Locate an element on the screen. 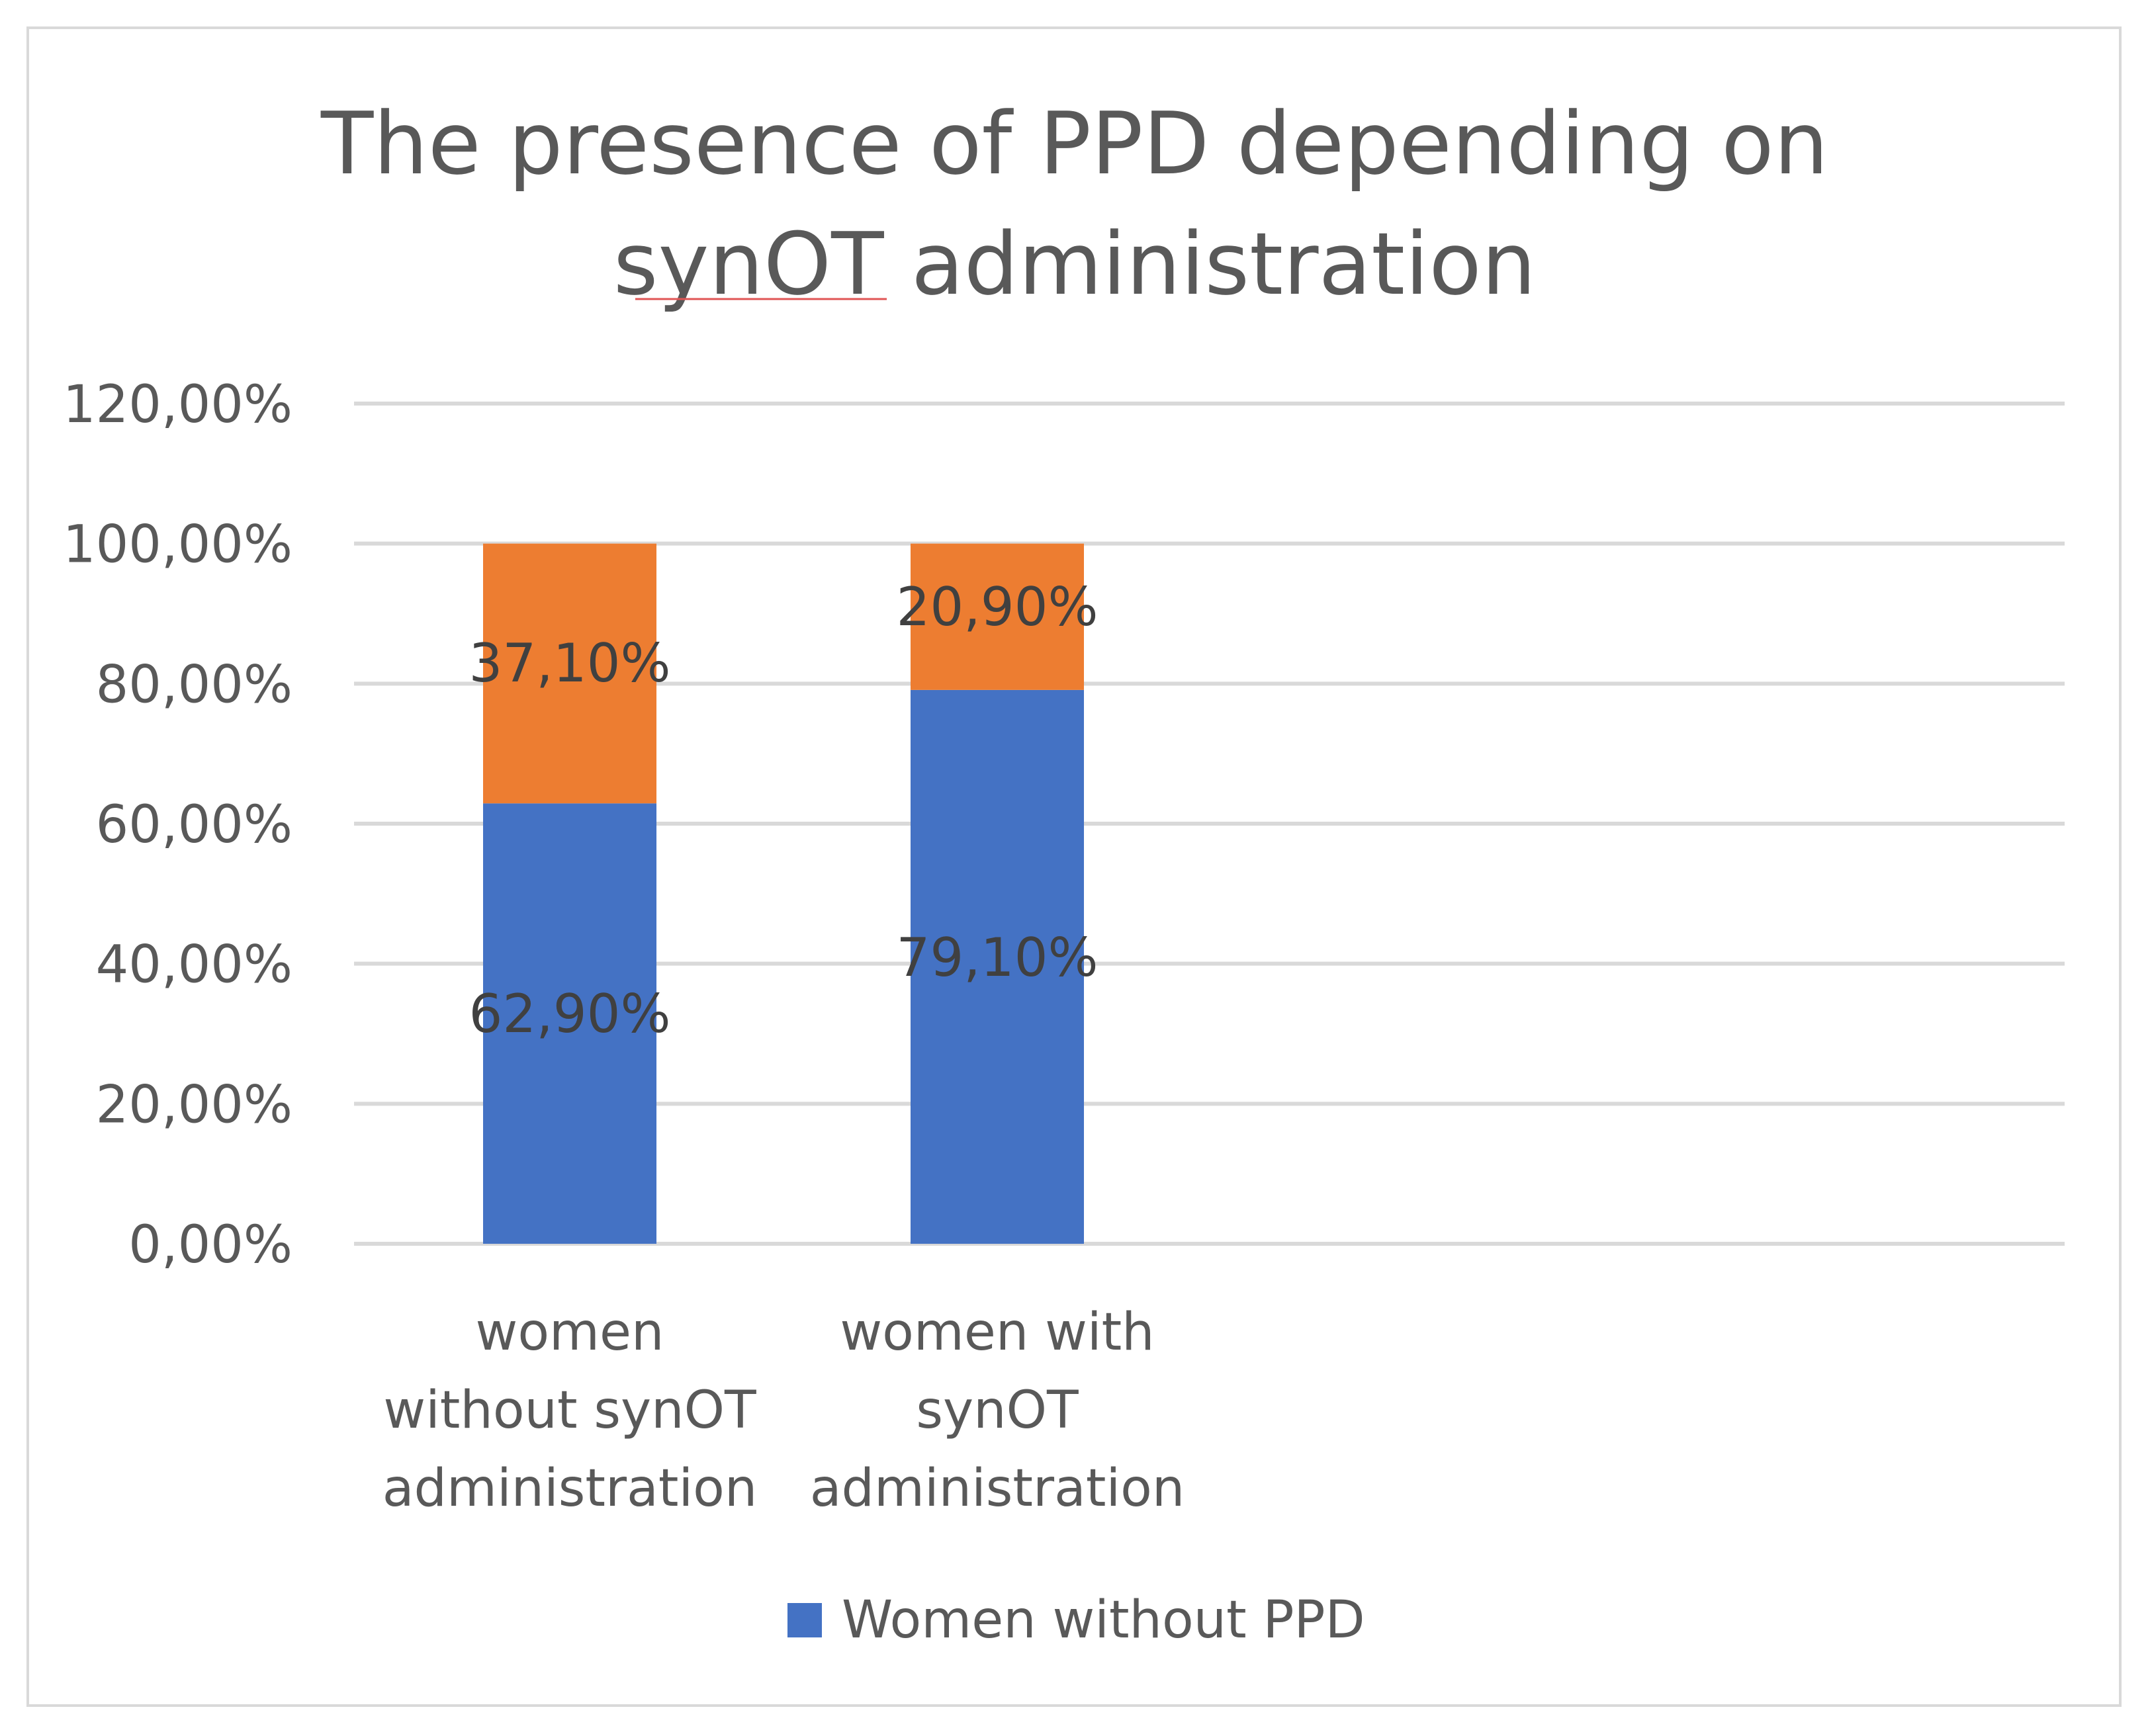 This screenshot has height=1736, width=2150. bar-series1-cat2 is located at coordinates (997, 966).